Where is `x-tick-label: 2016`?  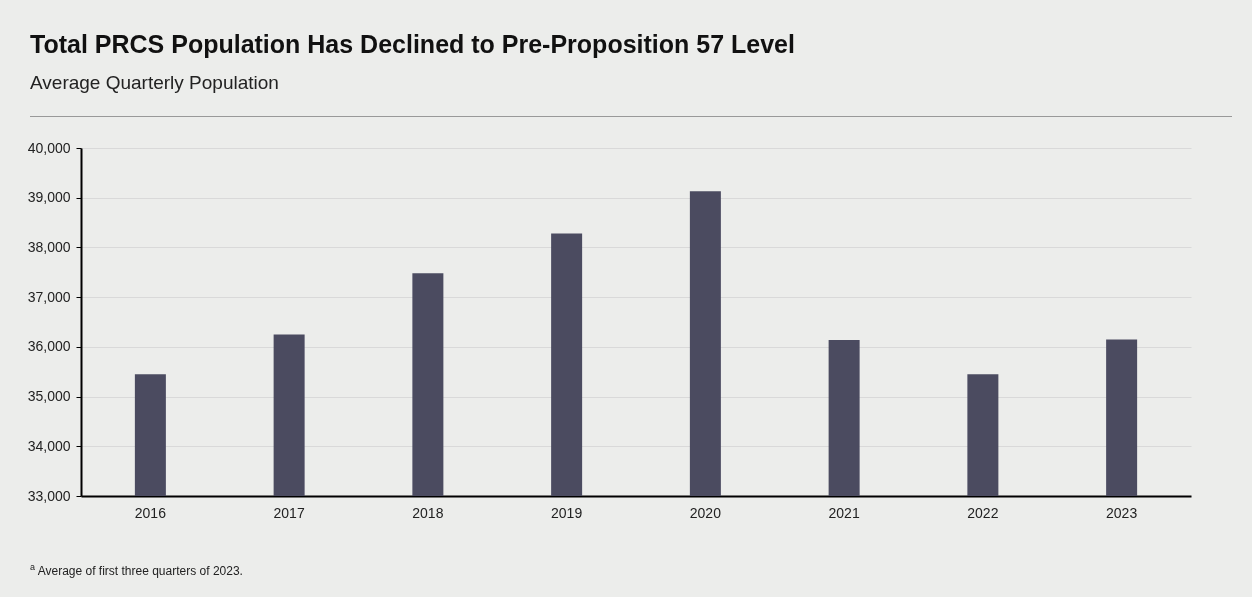 x-tick-label: 2016 is located at coordinates (150, 512).